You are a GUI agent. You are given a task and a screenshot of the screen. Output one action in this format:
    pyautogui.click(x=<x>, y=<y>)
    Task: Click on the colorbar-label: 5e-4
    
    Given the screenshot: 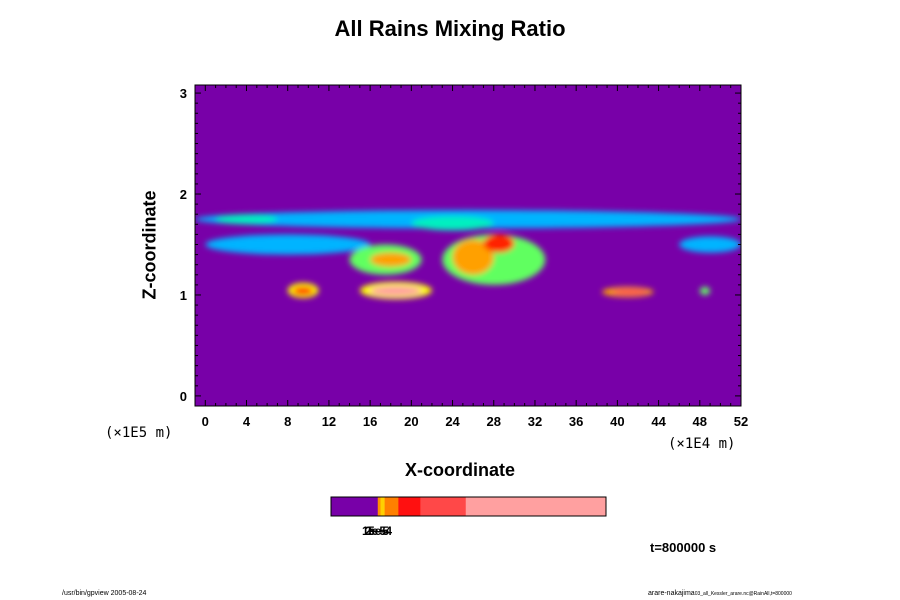 What is the action you would take?
    pyautogui.click(x=380, y=531)
    